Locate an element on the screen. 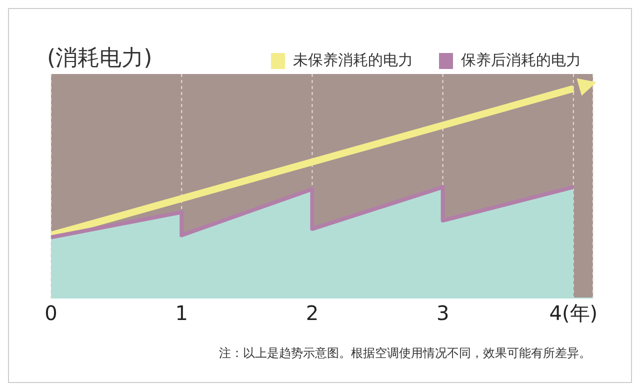 The height and width of the screenshot is (391, 640). text: 注：以上是趋势示意图。根据空调使用情况不同，效果可能有所差异。 is located at coordinates (405, 353).